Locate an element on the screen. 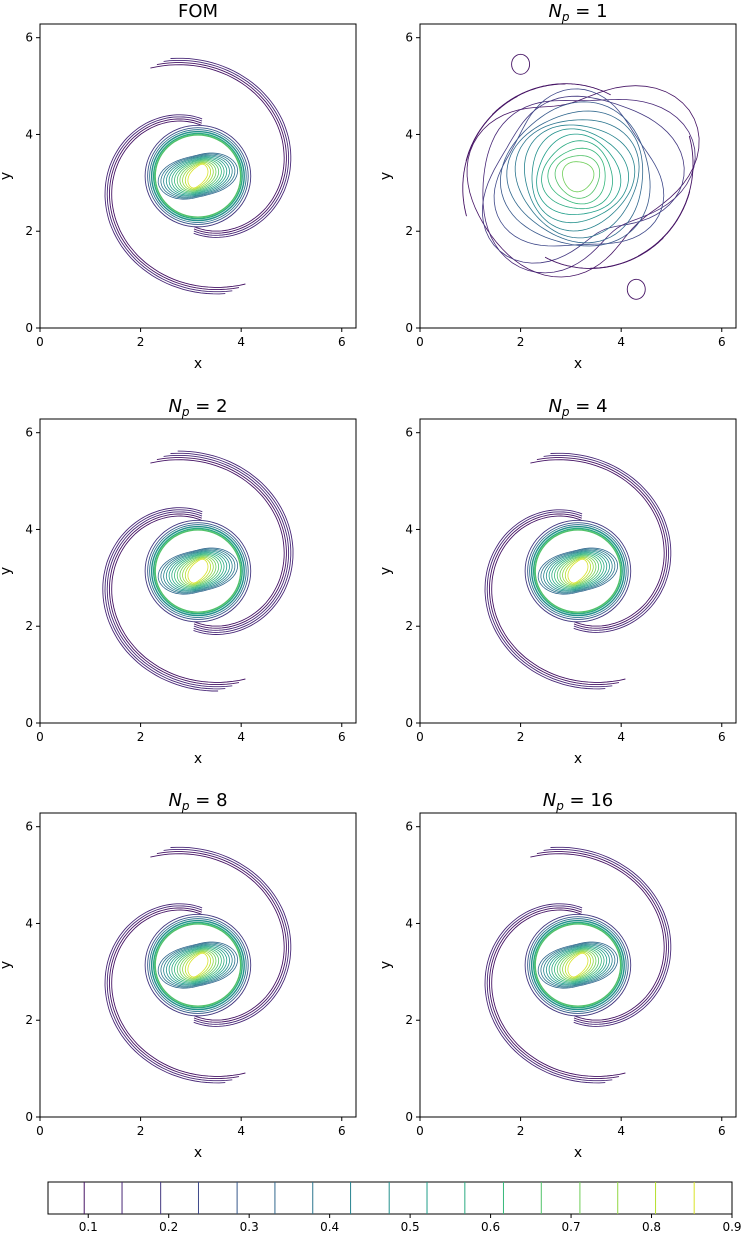 This screenshot has width=743, height=1238. panel-title: FOM is located at coordinates (198, 11).